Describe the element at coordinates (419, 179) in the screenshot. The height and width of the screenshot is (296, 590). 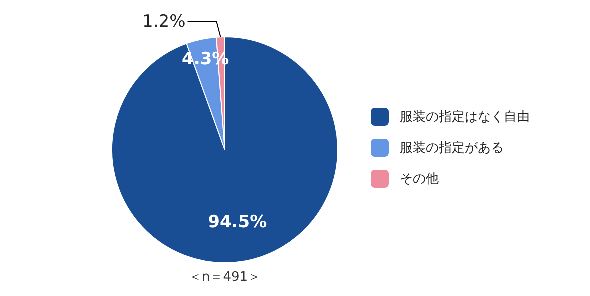
I see `legend-label: その他` at that location.